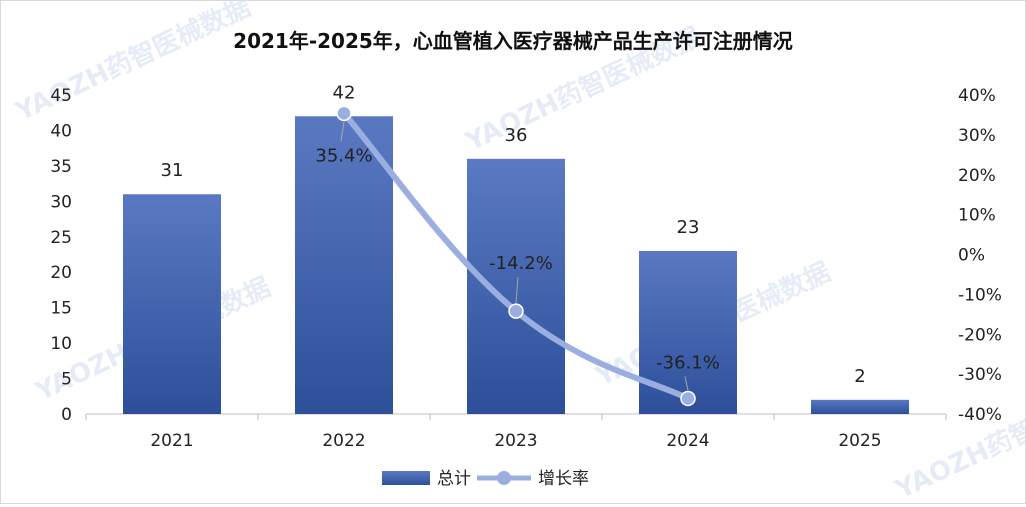 The height and width of the screenshot is (507, 1026). Describe the element at coordinates (343, 155) in the screenshot. I see `growth-rate-label: 35.4%` at that location.